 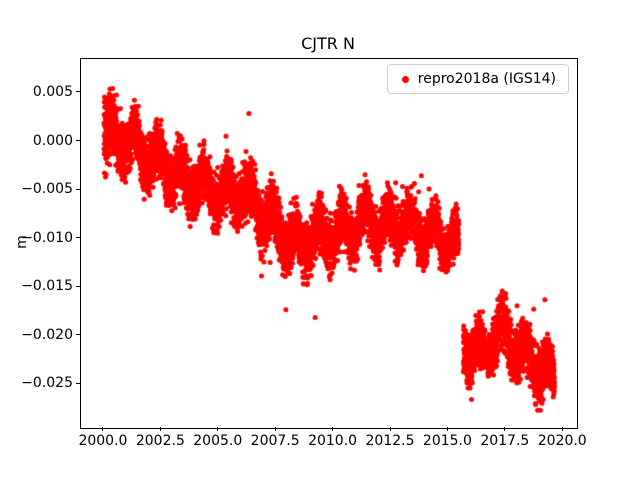 I want to click on x-tick-label: 2017.5, so click(x=505, y=441).